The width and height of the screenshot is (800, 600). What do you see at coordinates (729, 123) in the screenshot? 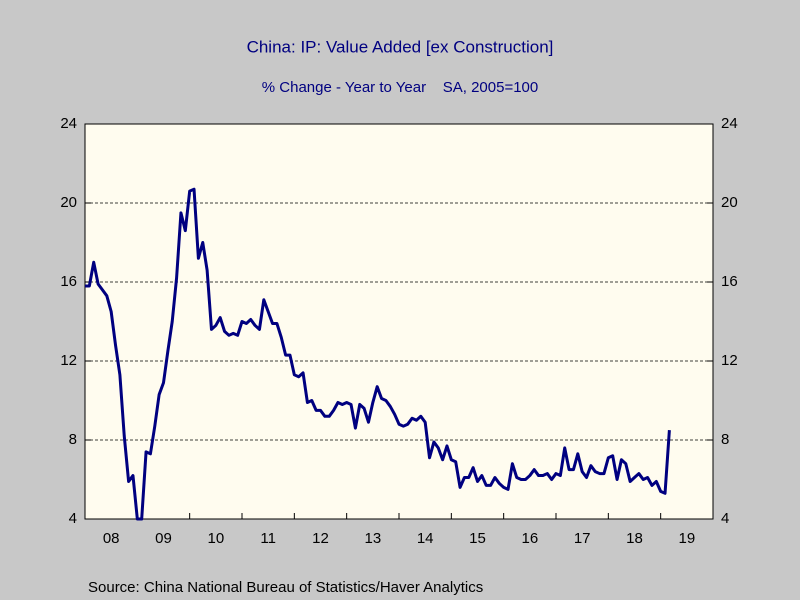
I see `y2-tick-label: 24` at bounding box center [729, 123].